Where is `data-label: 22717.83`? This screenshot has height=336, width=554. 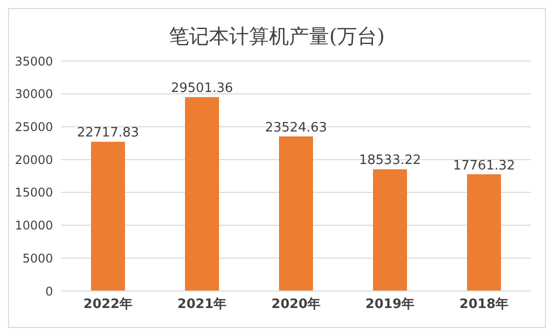
data-label: 22717.83 is located at coordinates (108, 133).